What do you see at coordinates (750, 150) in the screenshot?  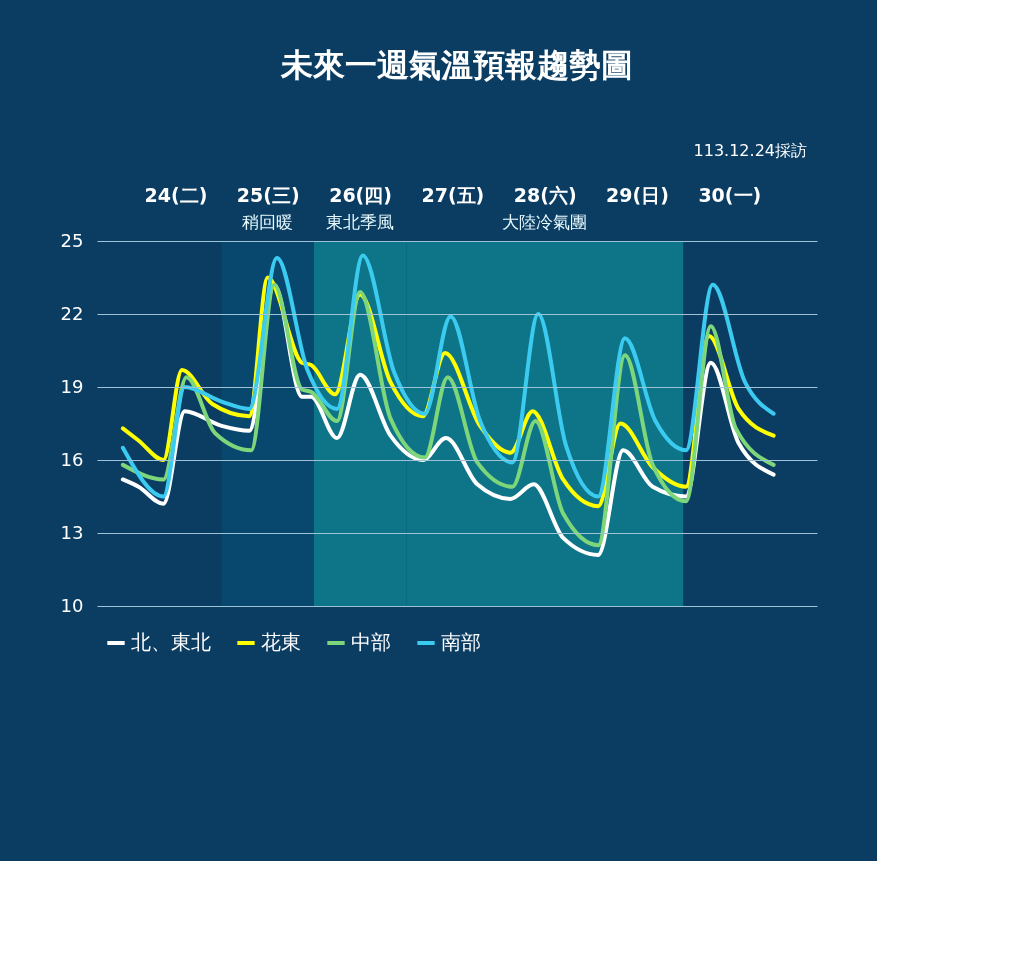 I see `text: 113.12.24採訪` at bounding box center [750, 150].